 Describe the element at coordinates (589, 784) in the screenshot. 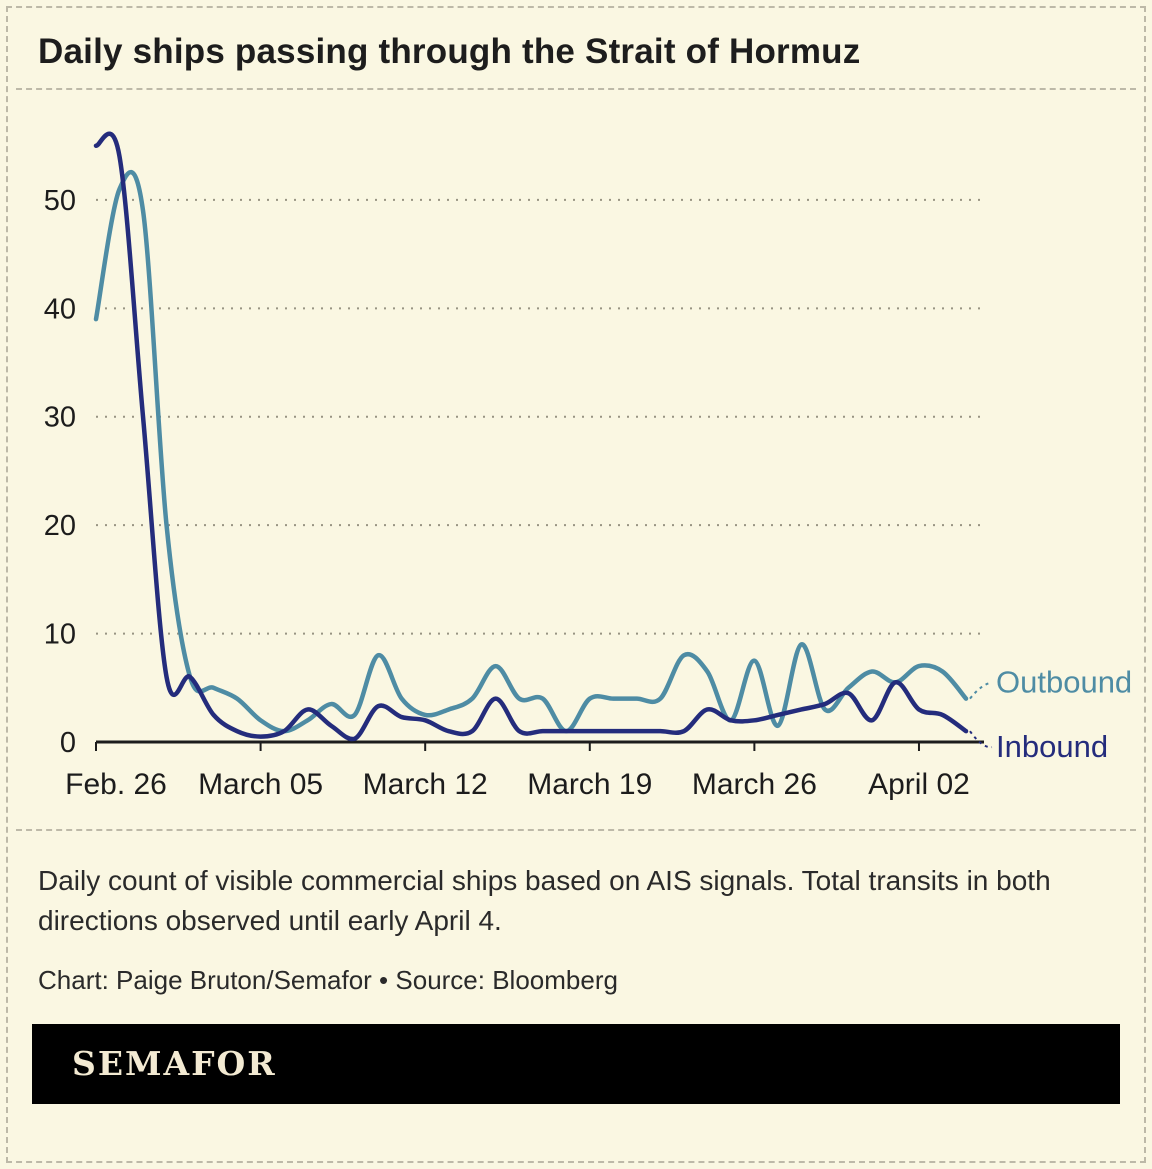

I see `x-tick-label: March 19` at that location.